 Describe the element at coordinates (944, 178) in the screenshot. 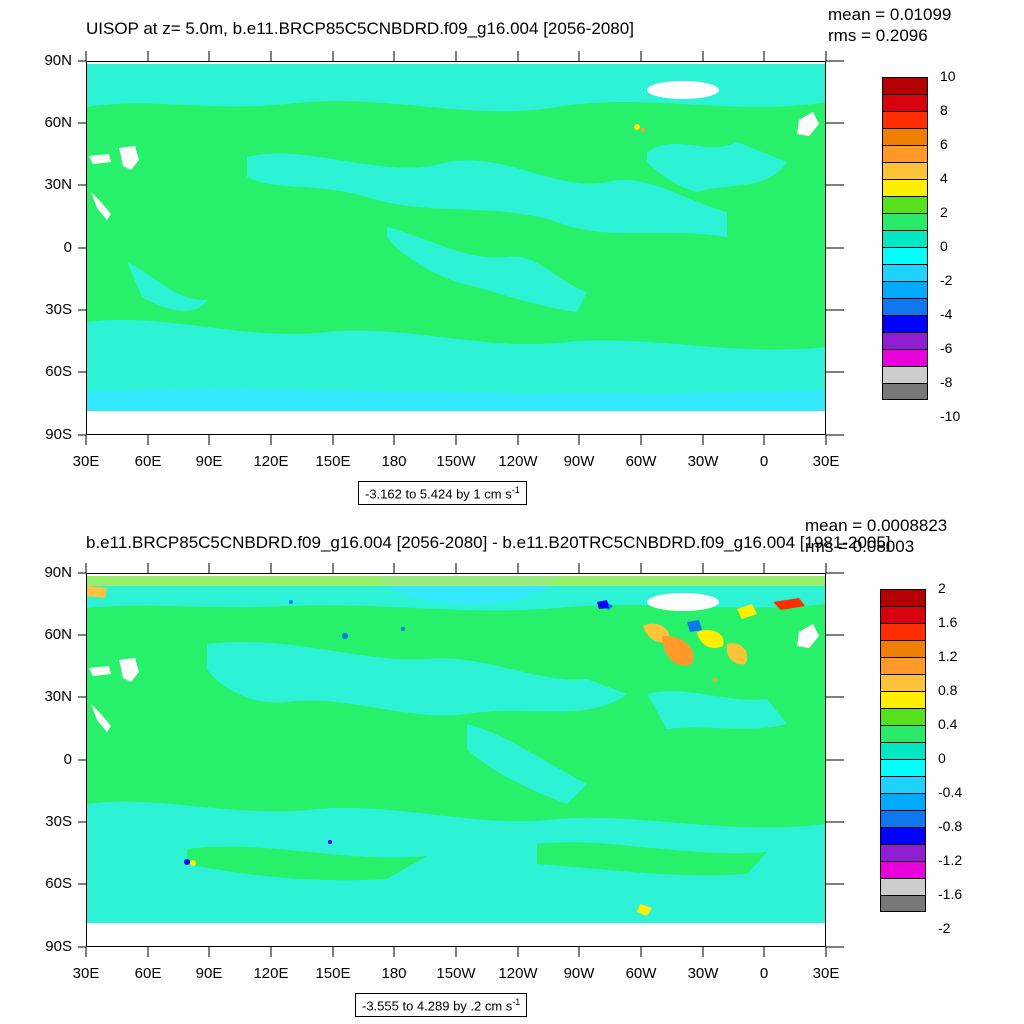

I see `panel-1-colorbar-label: 4` at that location.